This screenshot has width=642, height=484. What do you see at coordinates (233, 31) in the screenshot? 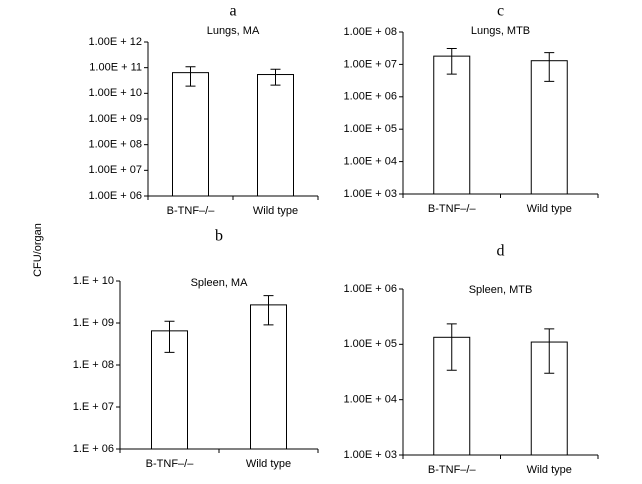
I see `panel-subtitle: Lungs, MA` at bounding box center [233, 31].